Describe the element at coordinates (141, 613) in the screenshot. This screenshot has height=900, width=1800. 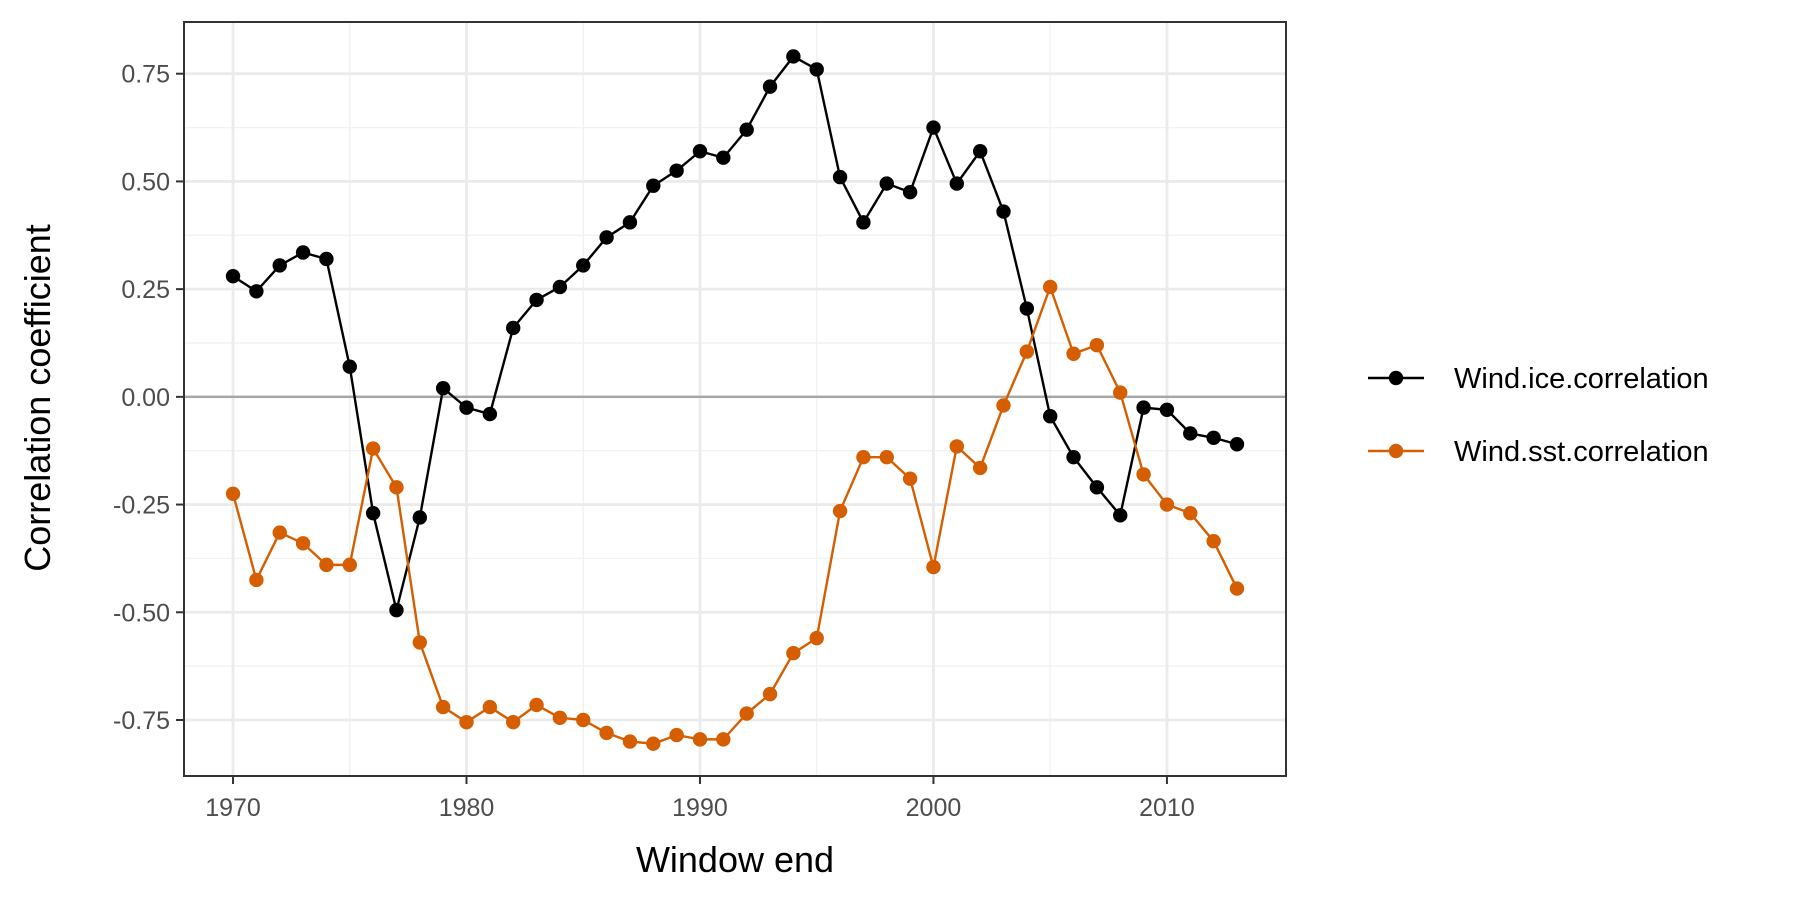
I see `y-tick-label: -0.50` at that location.